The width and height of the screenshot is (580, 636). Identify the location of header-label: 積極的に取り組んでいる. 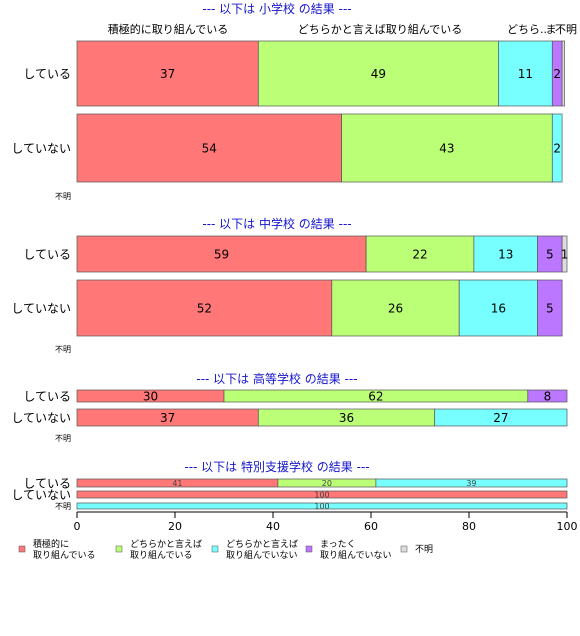
(168, 29).